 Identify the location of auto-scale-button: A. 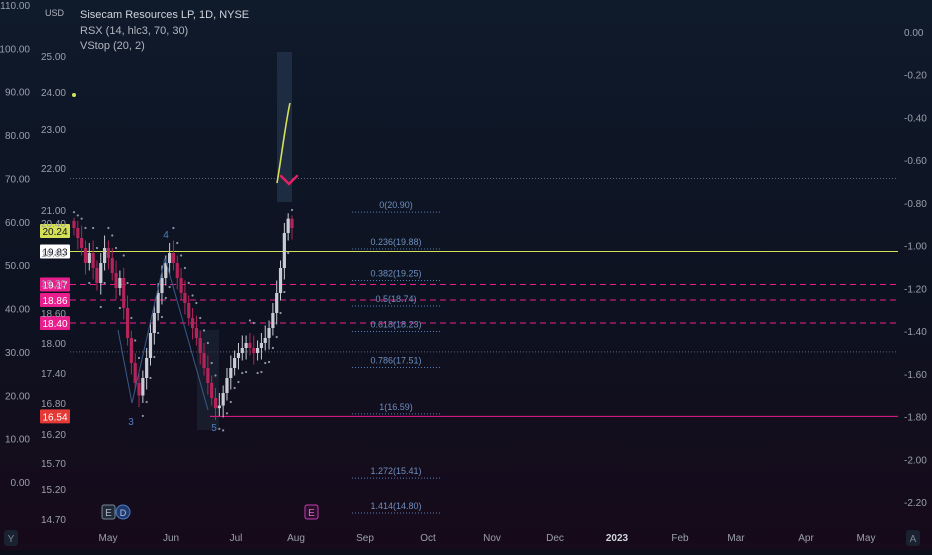
(913, 538).